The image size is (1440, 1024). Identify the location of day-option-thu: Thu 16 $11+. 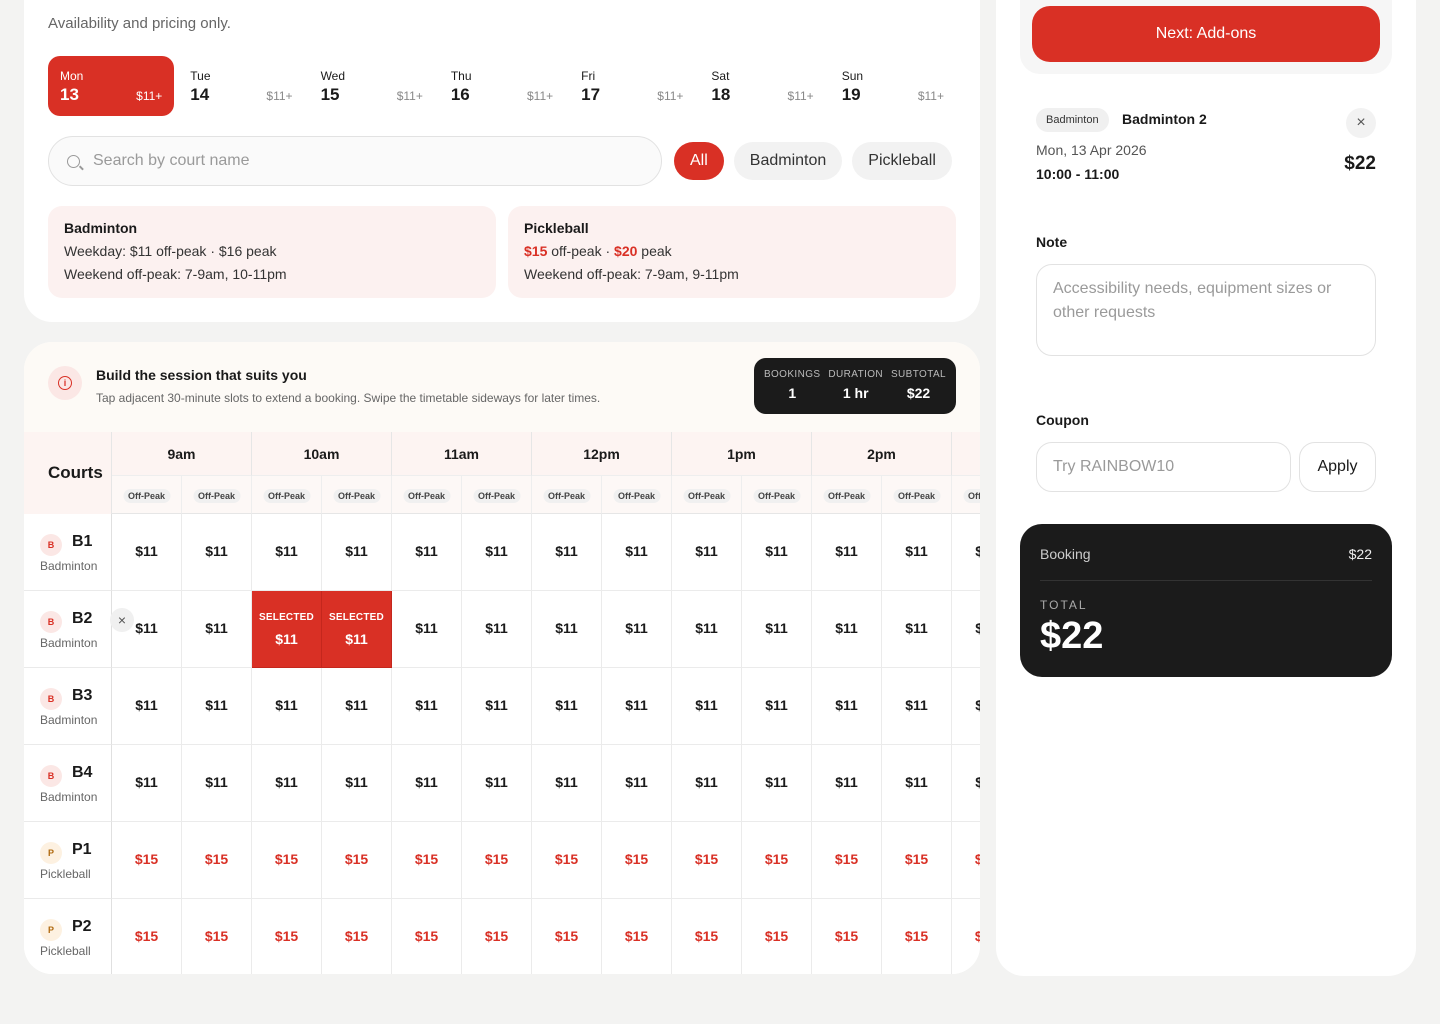
(502, 86).